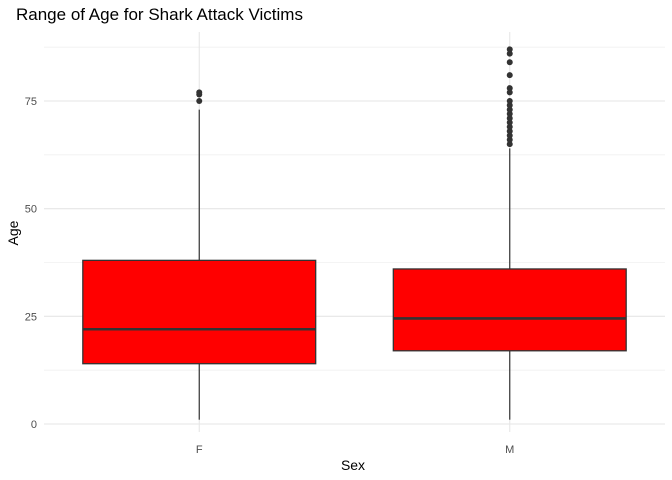 The image size is (672, 480). What do you see at coordinates (13, 232) in the screenshot?
I see `y-axis-label: Age` at bounding box center [13, 232].